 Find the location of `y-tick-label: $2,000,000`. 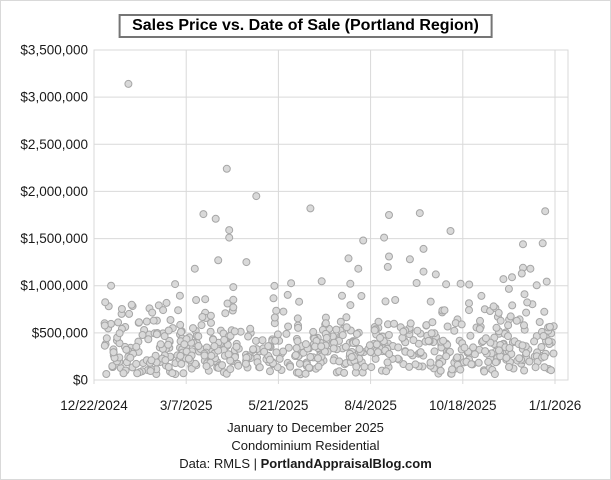

y-tick-label: $2,000,000 is located at coordinates (54, 191).